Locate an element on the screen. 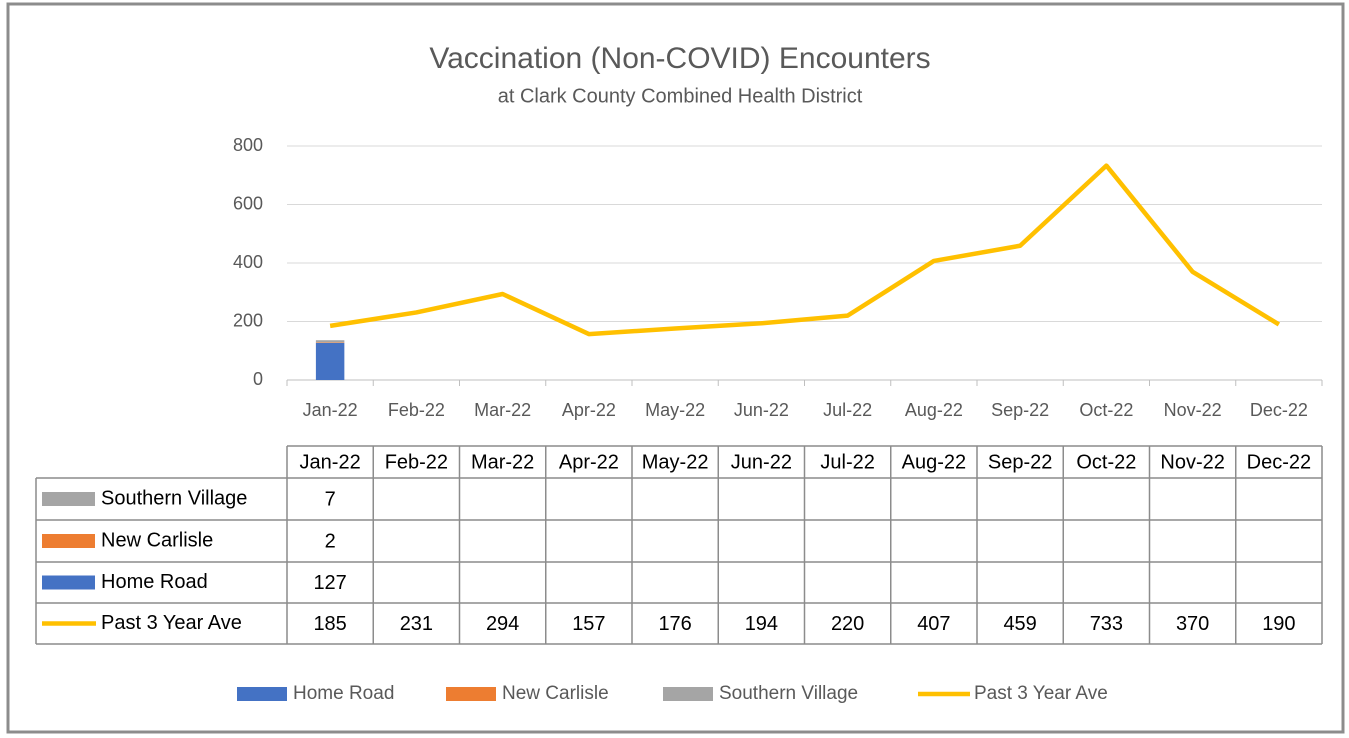 The width and height of the screenshot is (1349, 738). table-header: Nov-22 is located at coordinates (1192, 462).